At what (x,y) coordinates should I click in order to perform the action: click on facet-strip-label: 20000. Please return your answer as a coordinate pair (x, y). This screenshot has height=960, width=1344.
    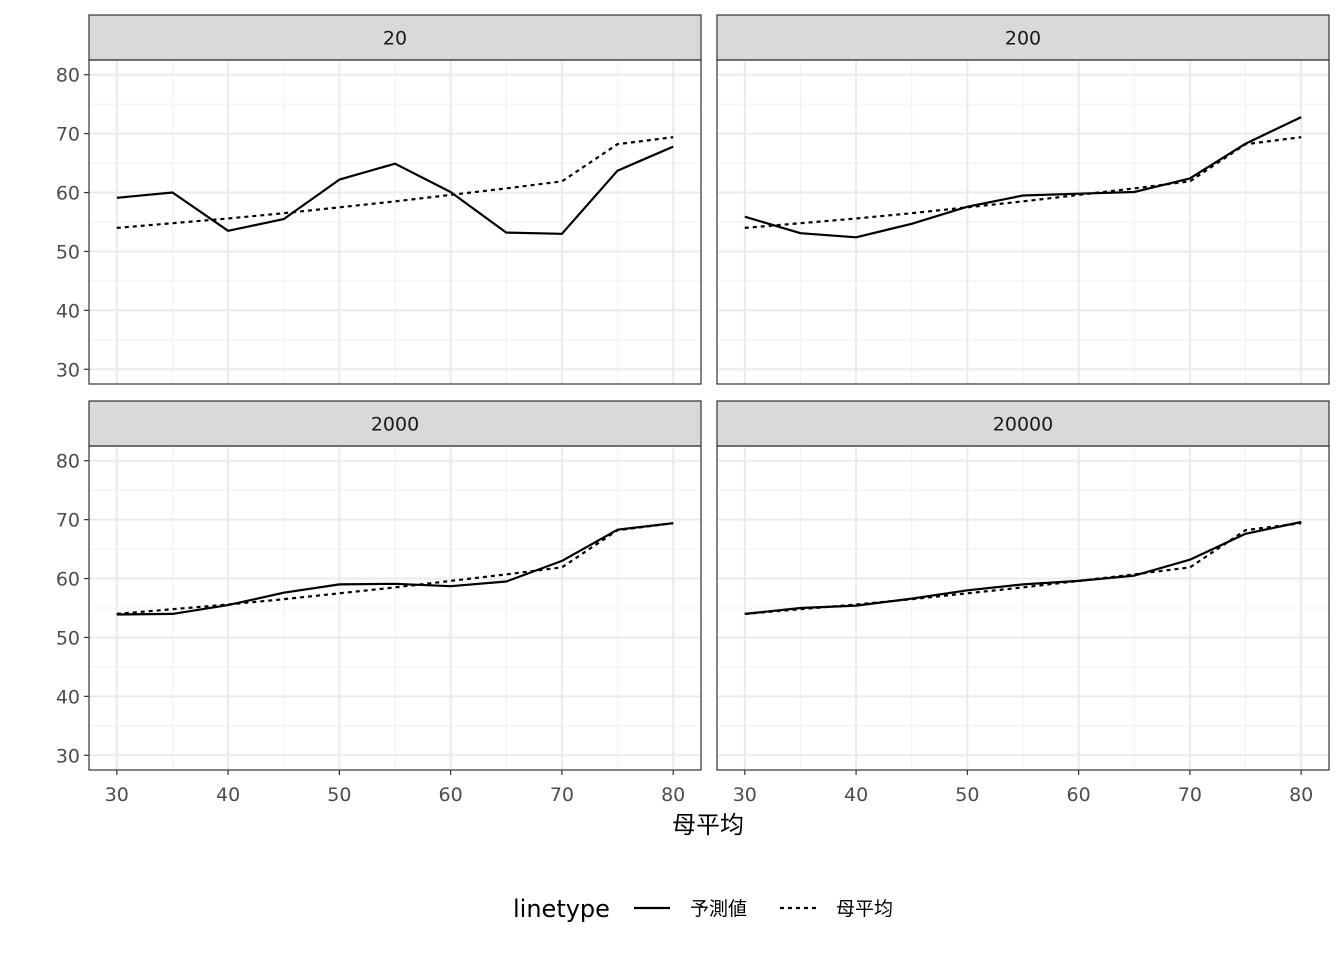
    Looking at the image, I should click on (1023, 425).